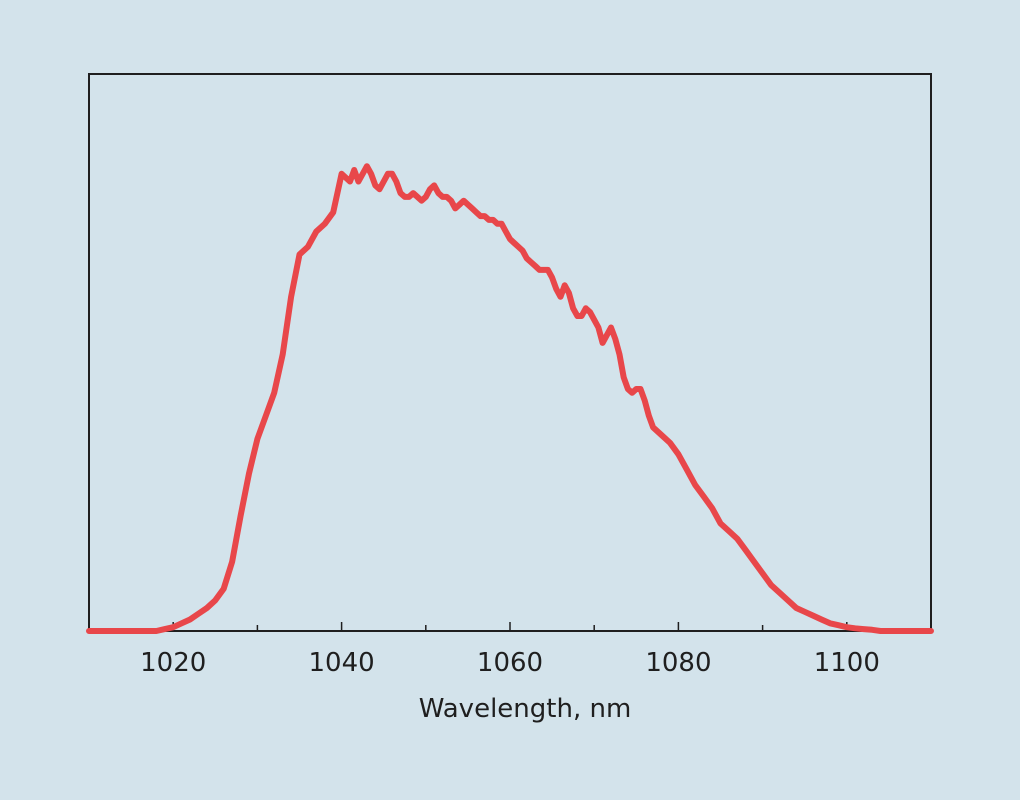  I want to click on x-tick-label: 1080, so click(678, 663).